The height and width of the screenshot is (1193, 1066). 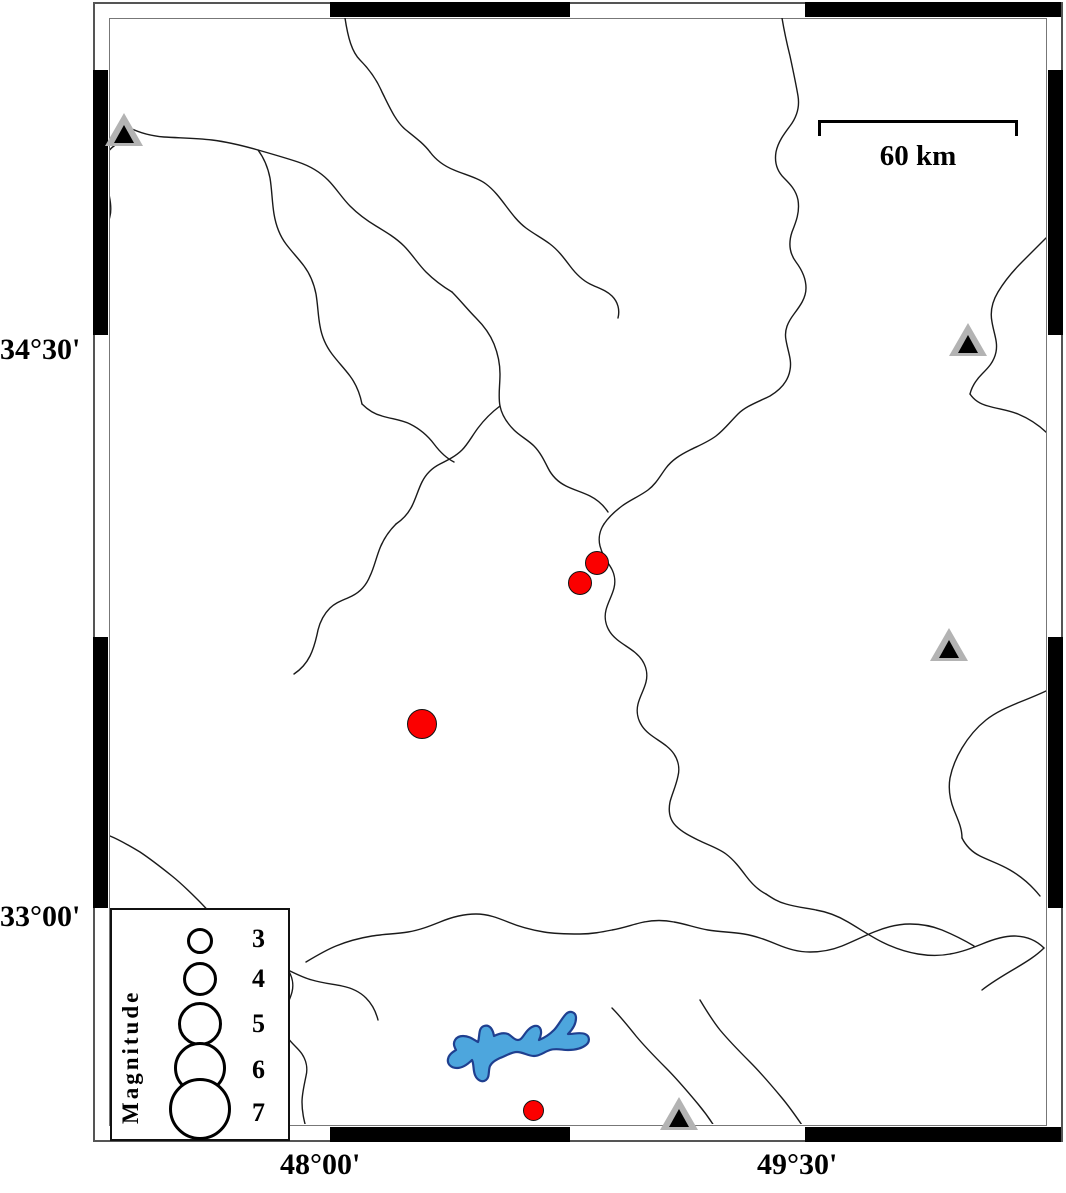 I want to click on lake-polygon, so click(x=518, y=1046).